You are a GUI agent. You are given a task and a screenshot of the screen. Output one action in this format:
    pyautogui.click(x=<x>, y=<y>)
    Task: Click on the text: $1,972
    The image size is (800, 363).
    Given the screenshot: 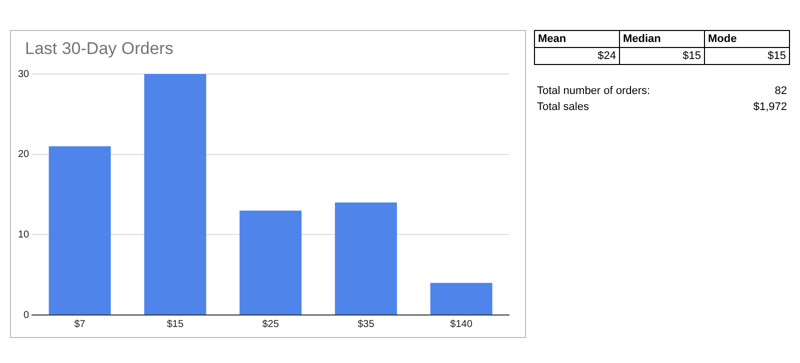 What is the action you would take?
    pyautogui.click(x=770, y=107)
    